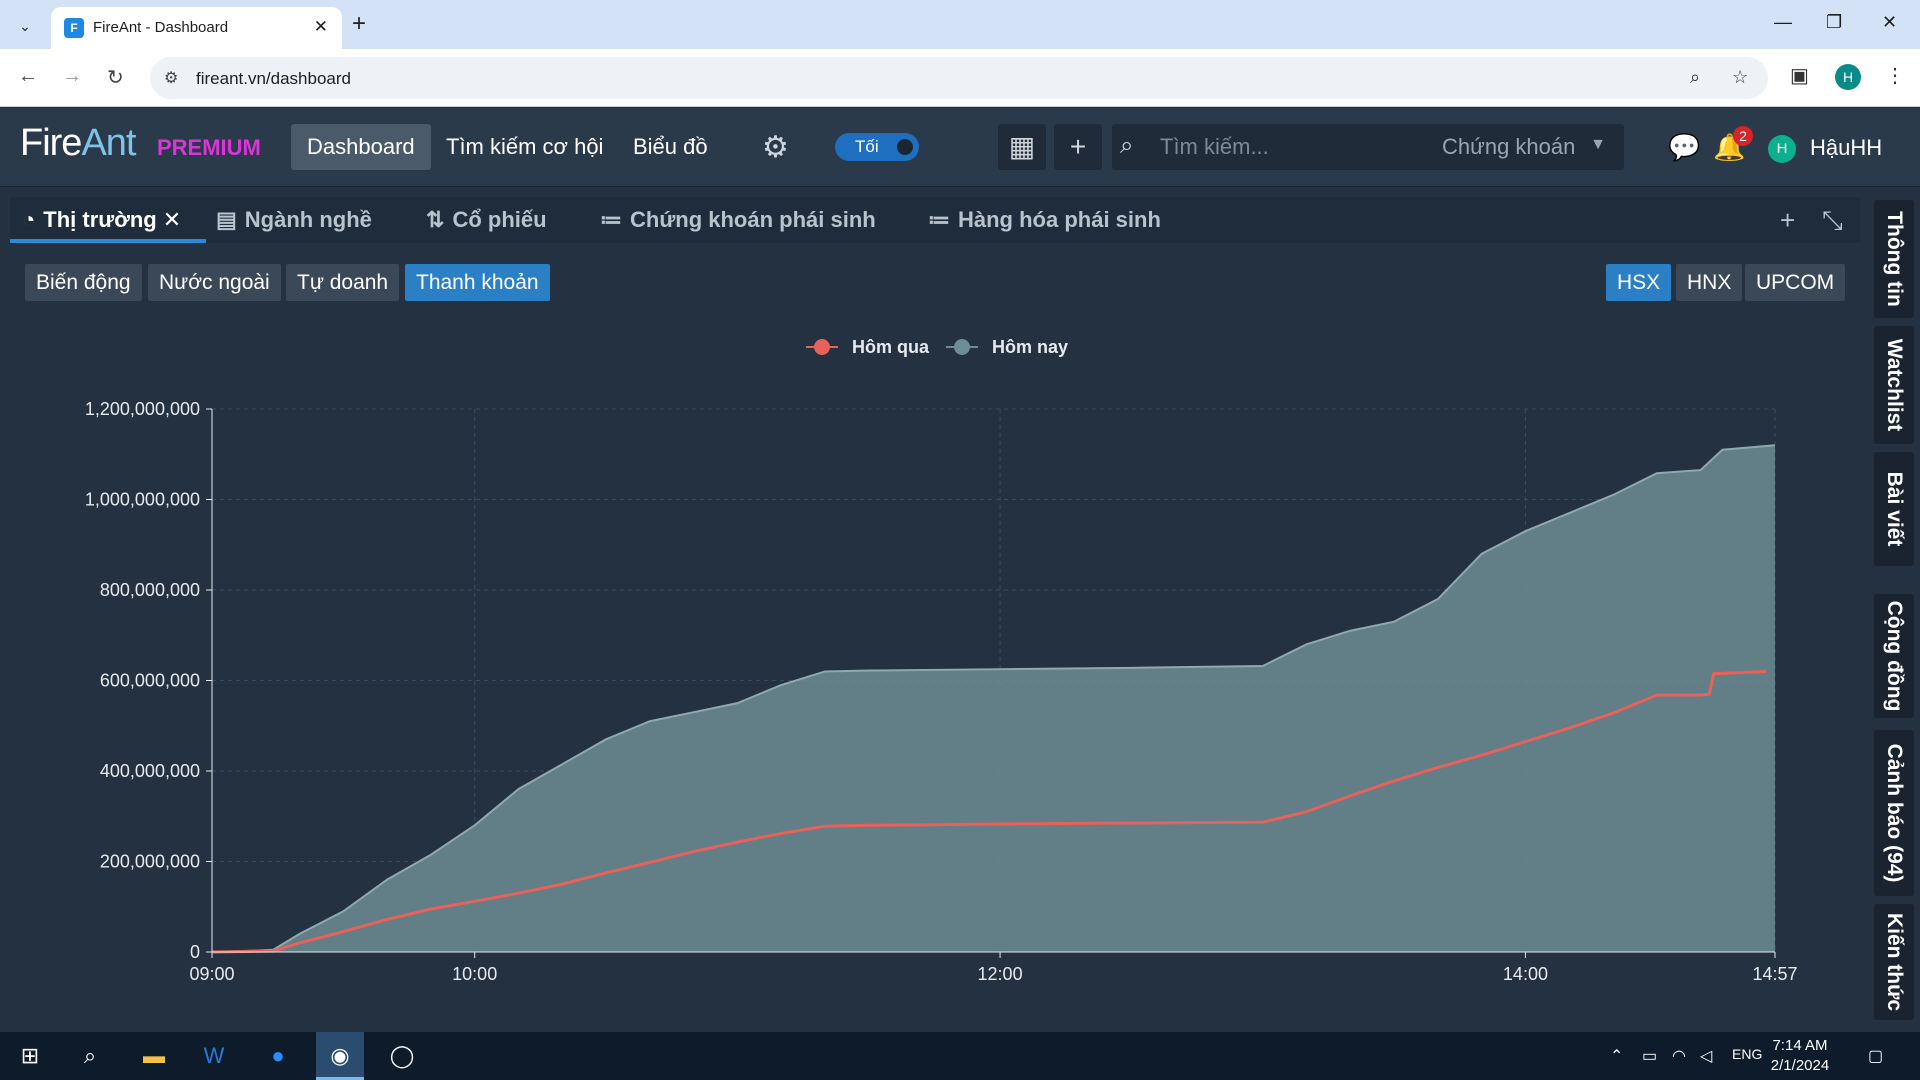  I want to click on fireant-logo: FireAnt, so click(78, 143).